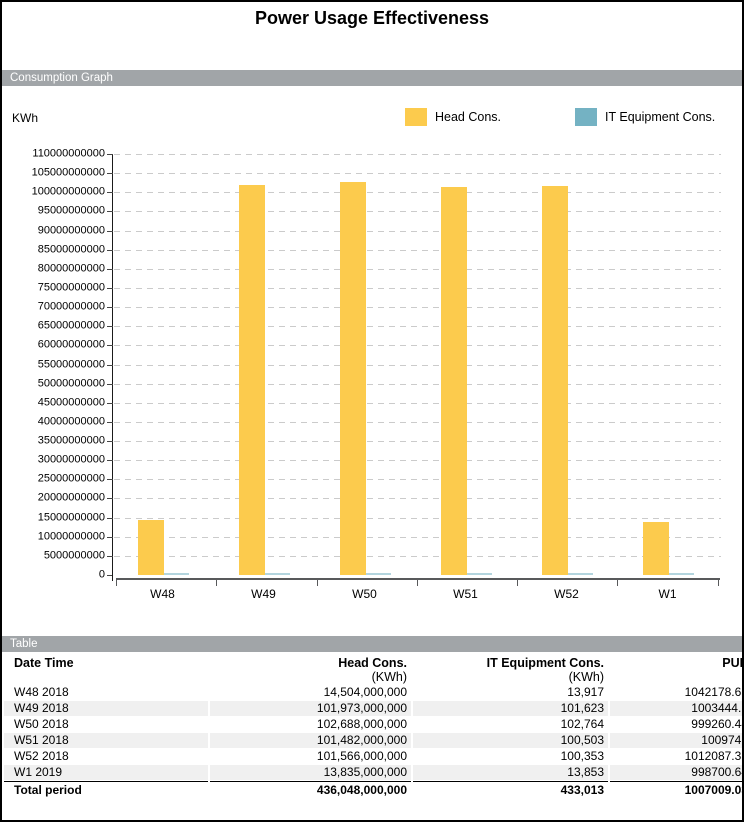 The width and height of the screenshot is (744, 822). What do you see at coordinates (453, 380) in the screenshot?
I see `head-cons-bar-w51` at bounding box center [453, 380].